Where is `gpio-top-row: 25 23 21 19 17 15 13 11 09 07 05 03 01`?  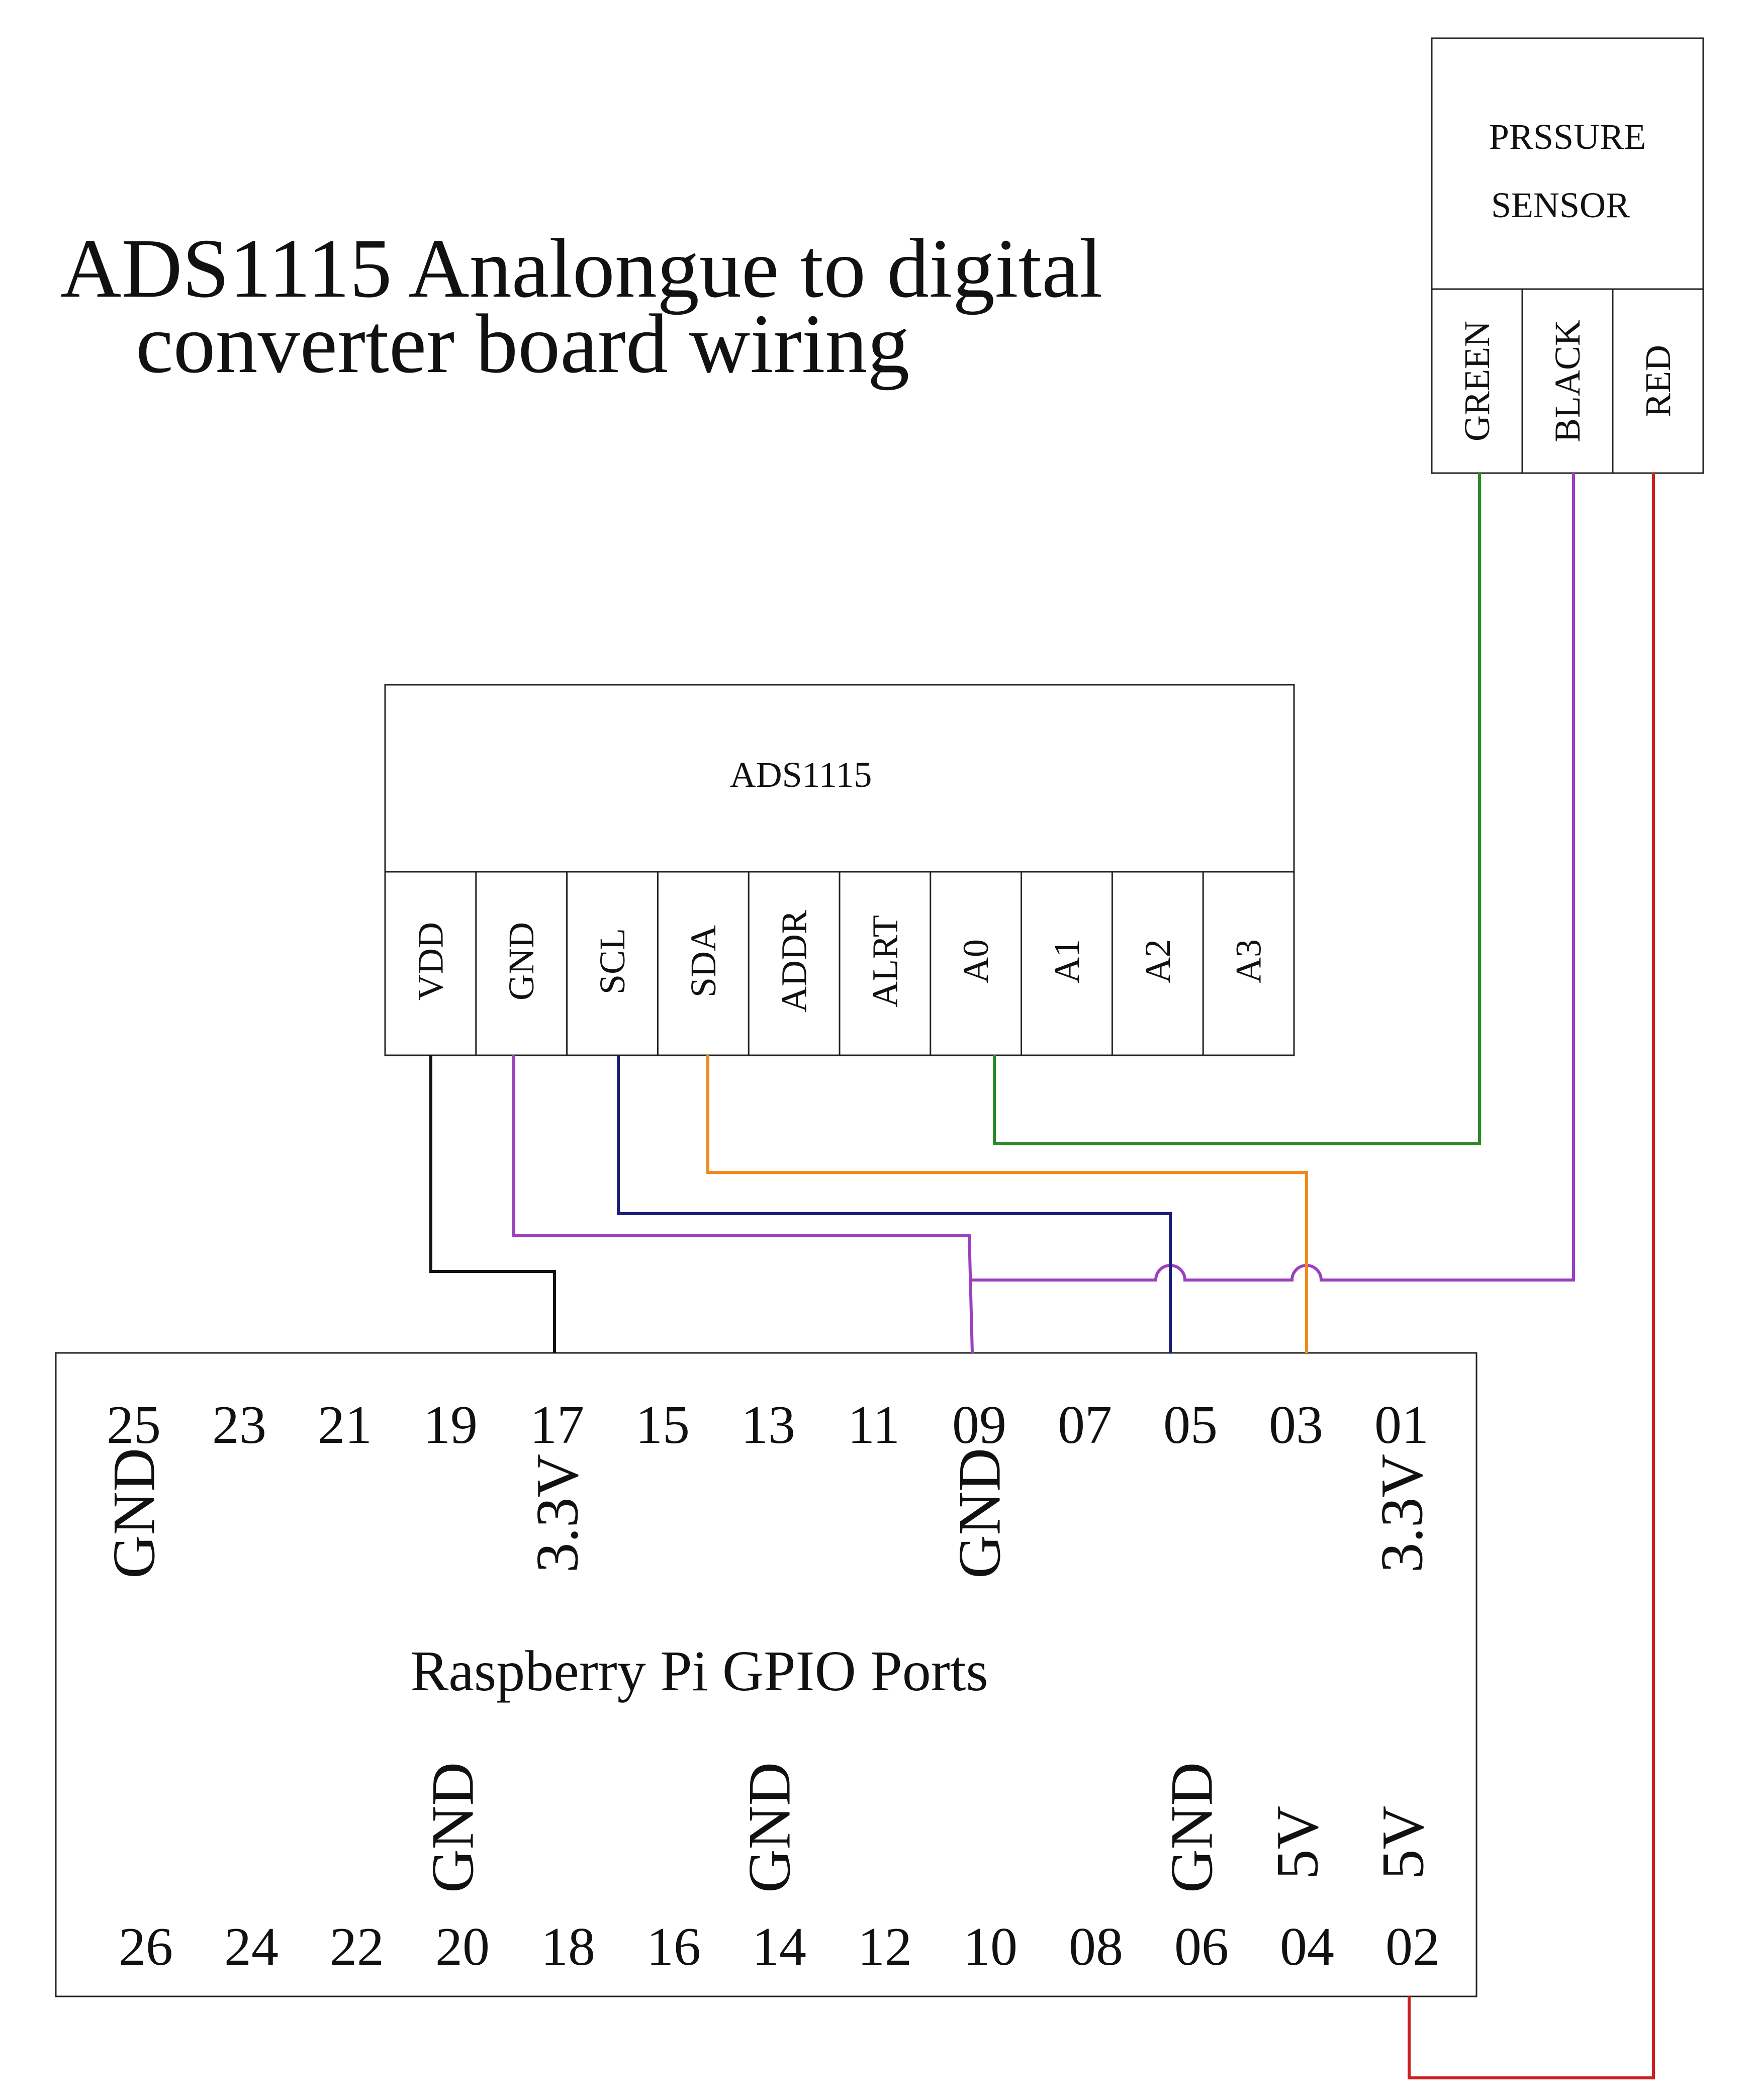 gpio-top-row: 25 23 21 19 17 15 13 11 09 07 05 03 01 is located at coordinates (768, 1425).